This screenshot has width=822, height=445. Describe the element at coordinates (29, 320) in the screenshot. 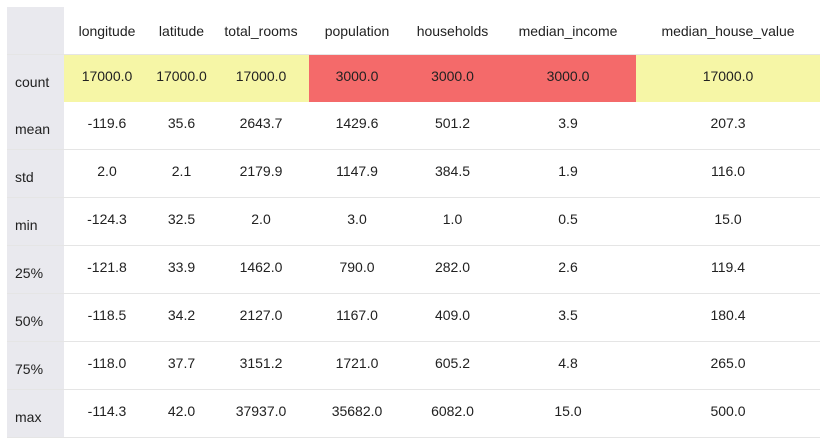

I see `row-index-text: 50%` at that location.